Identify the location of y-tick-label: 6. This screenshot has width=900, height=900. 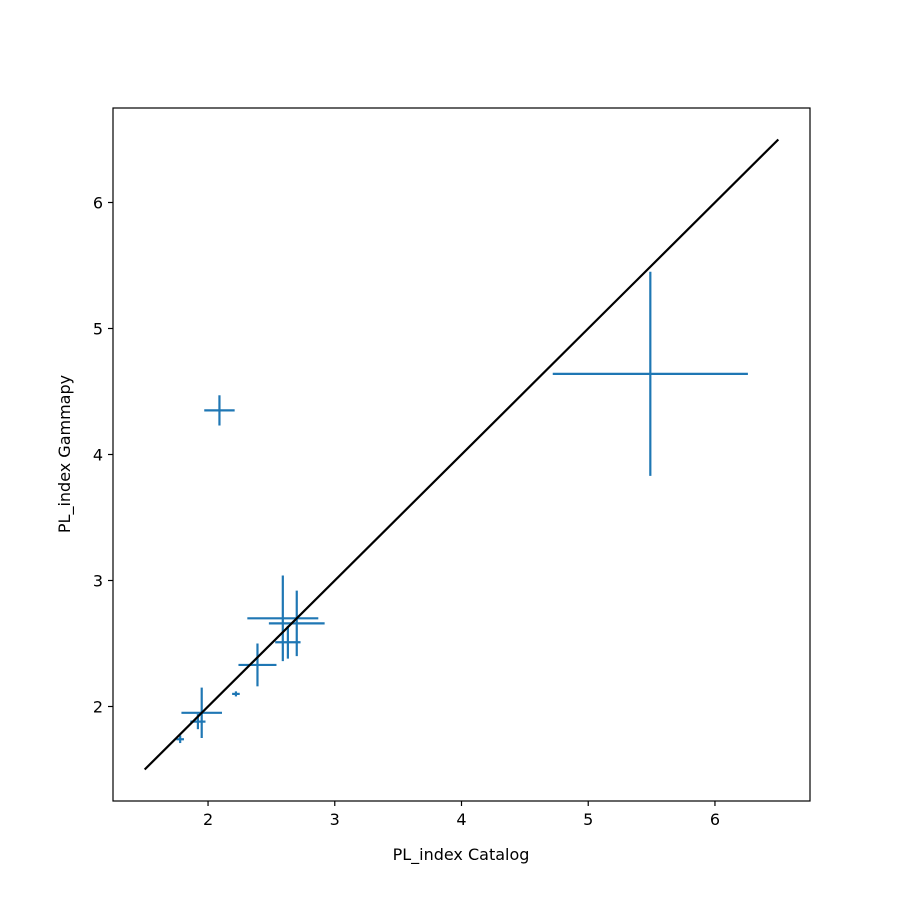
(98, 203).